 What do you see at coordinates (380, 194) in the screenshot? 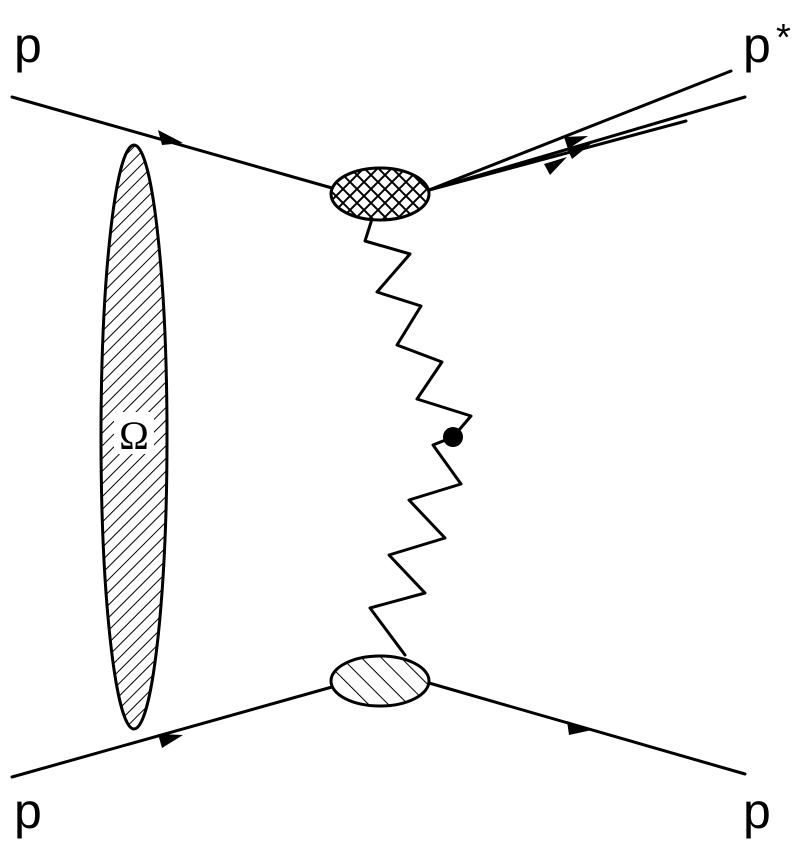
I see `top-vertex-blob` at bounding box center [380, 194].